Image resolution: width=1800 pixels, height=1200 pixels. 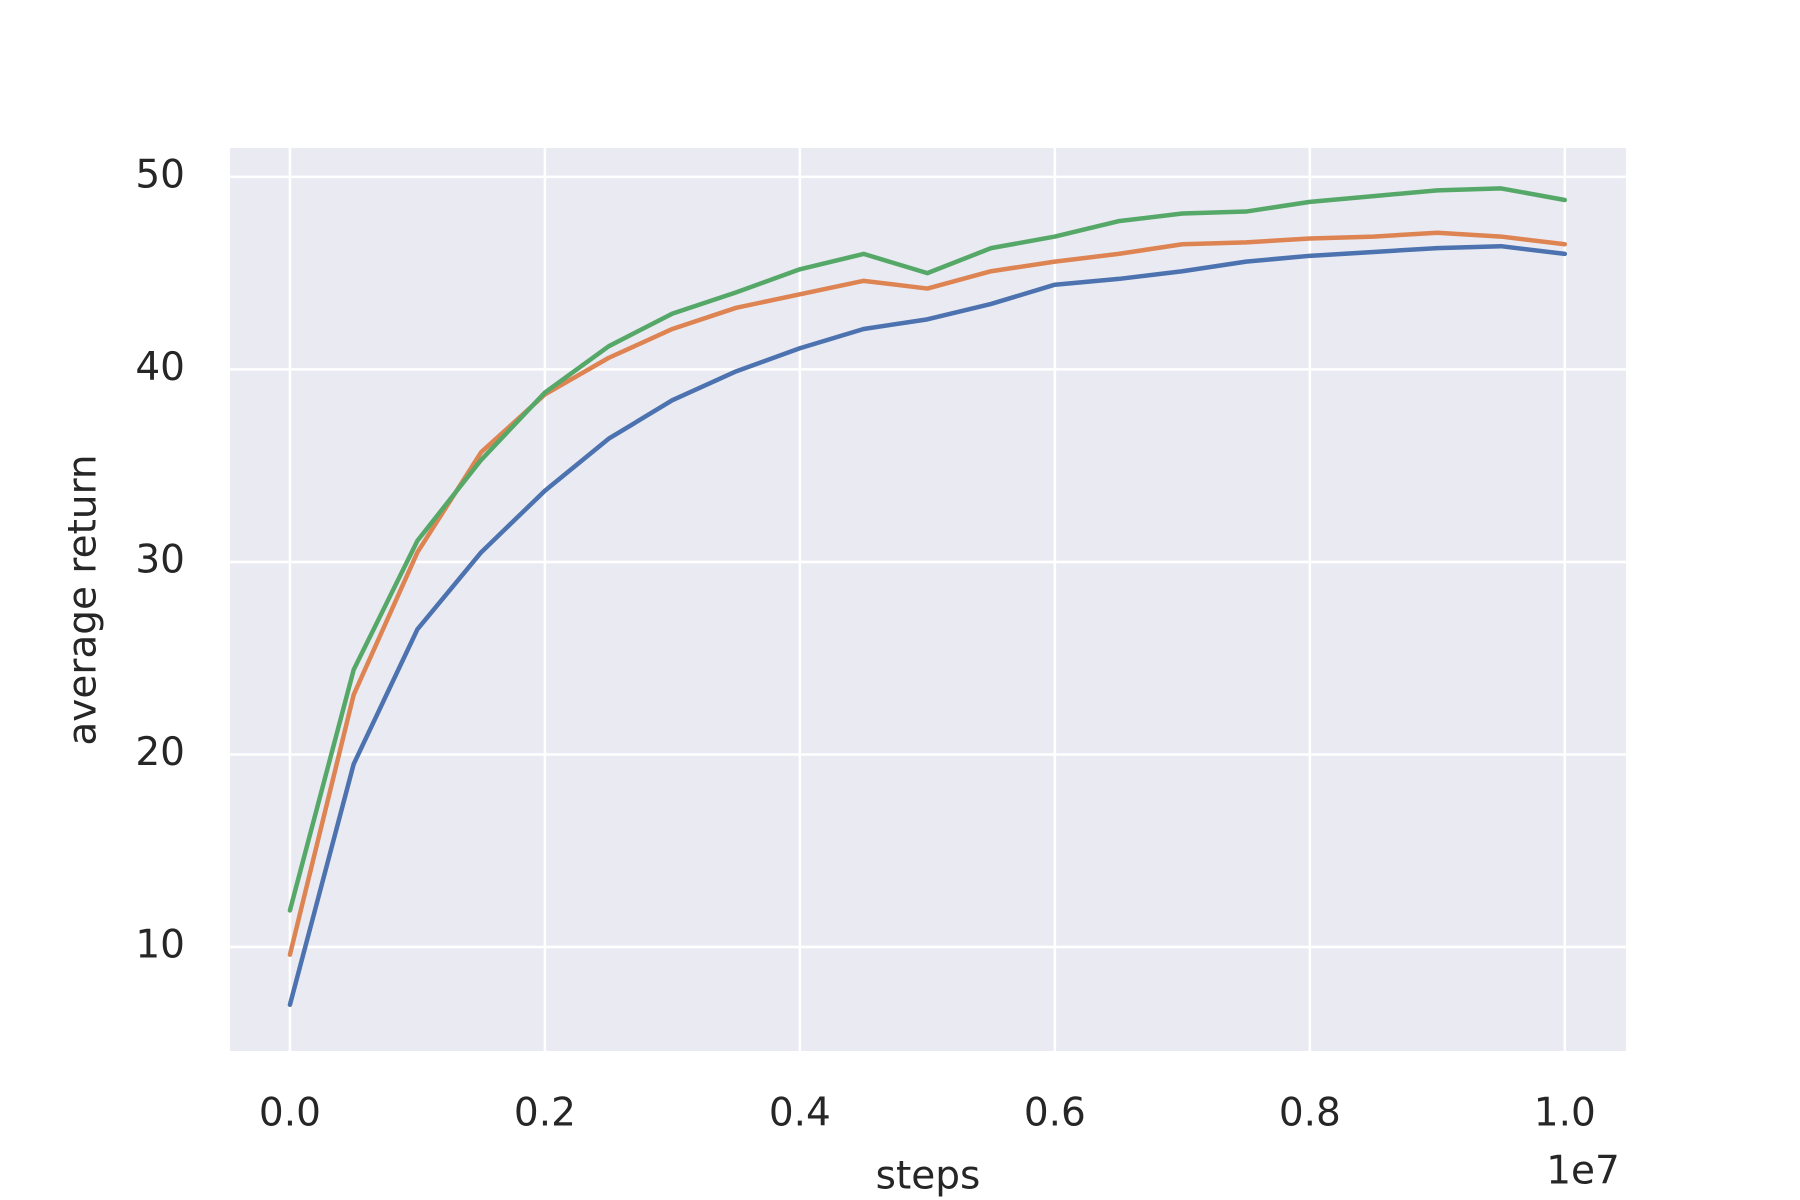 I want to click on y-tick-label: 20, so click(x=160, y=752).